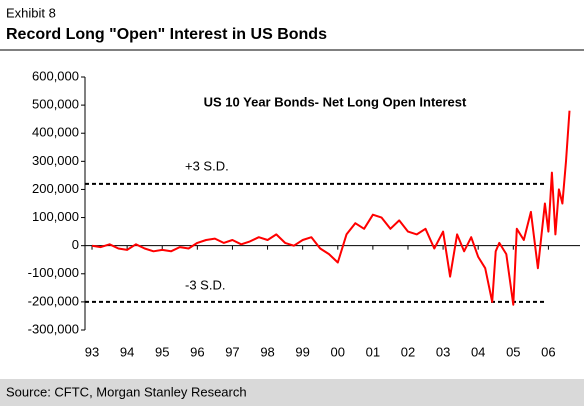 This screenshot has height=411, width=584. What do you see at coordinates (338, 351) in the screenshot?
I see `x-tick-label: 00` at bounding box center [338, 351].